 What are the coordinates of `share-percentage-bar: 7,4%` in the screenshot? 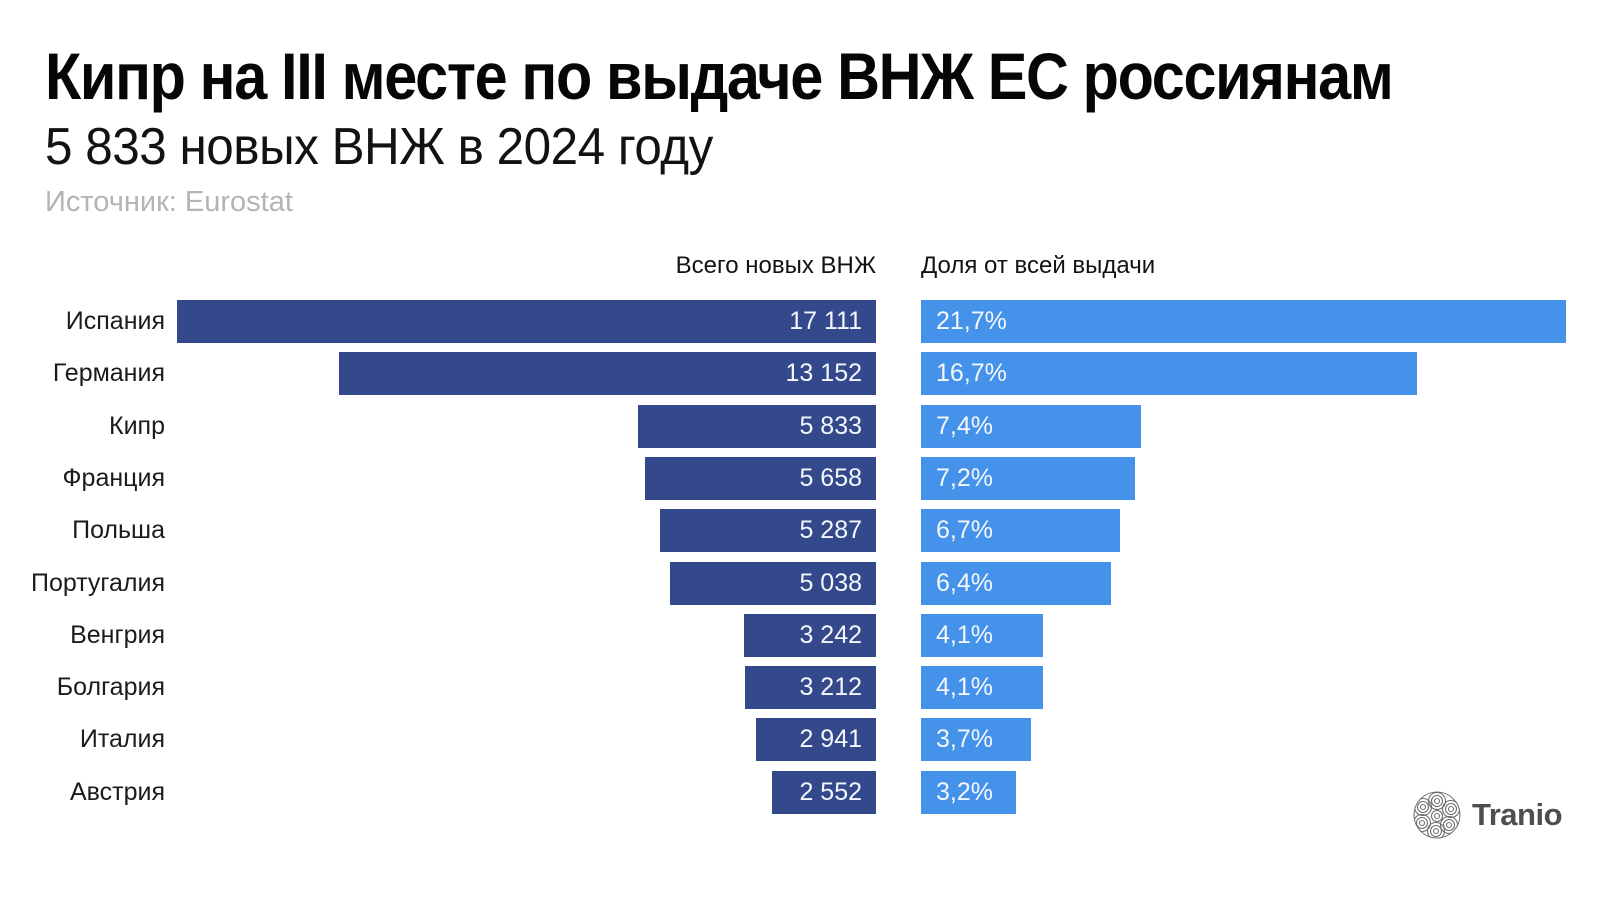 It's located at (1031, 426).